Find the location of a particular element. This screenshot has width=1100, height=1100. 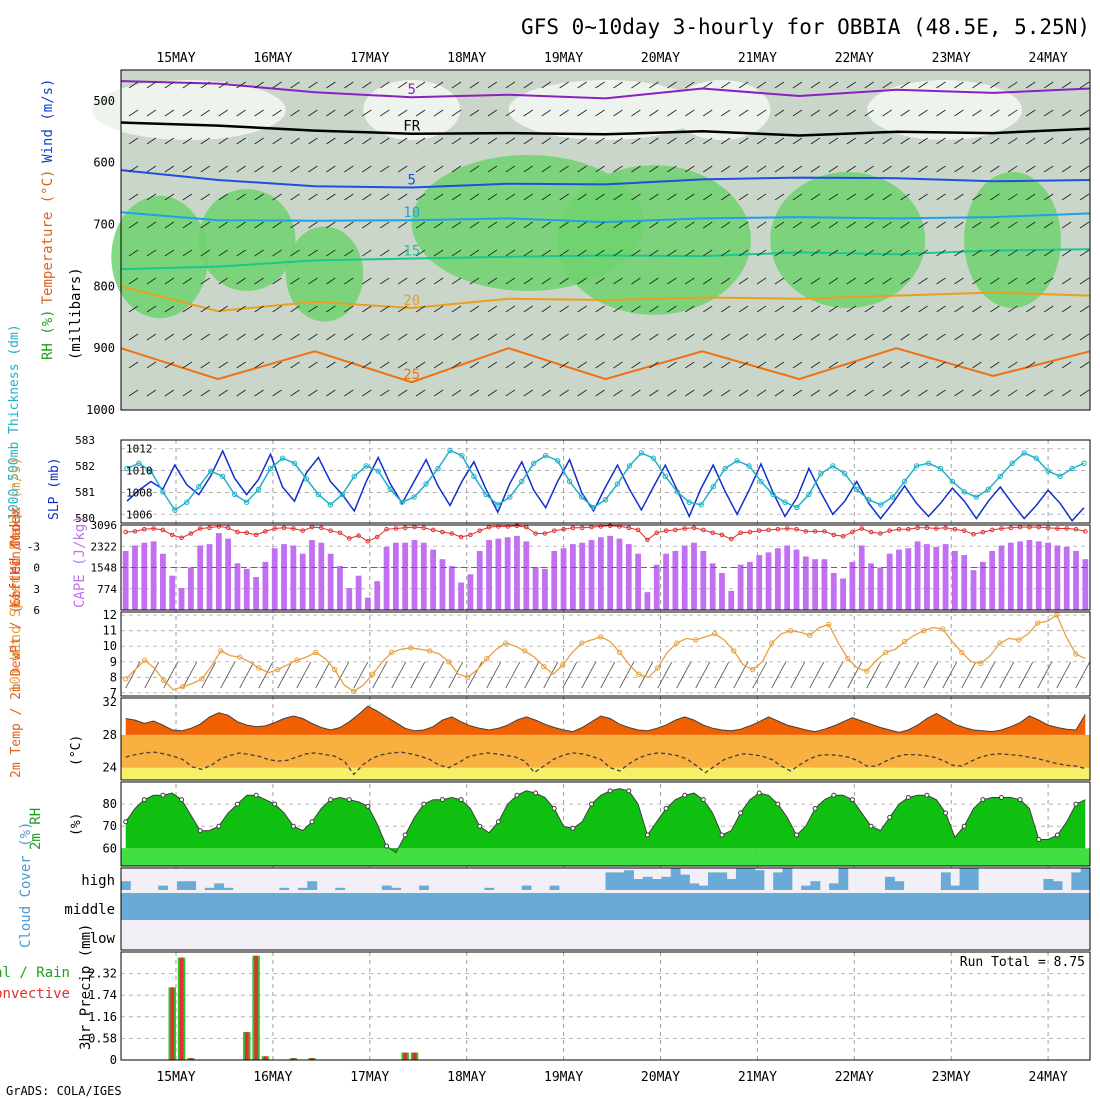

slp-line is located at coordinates (605, 486).